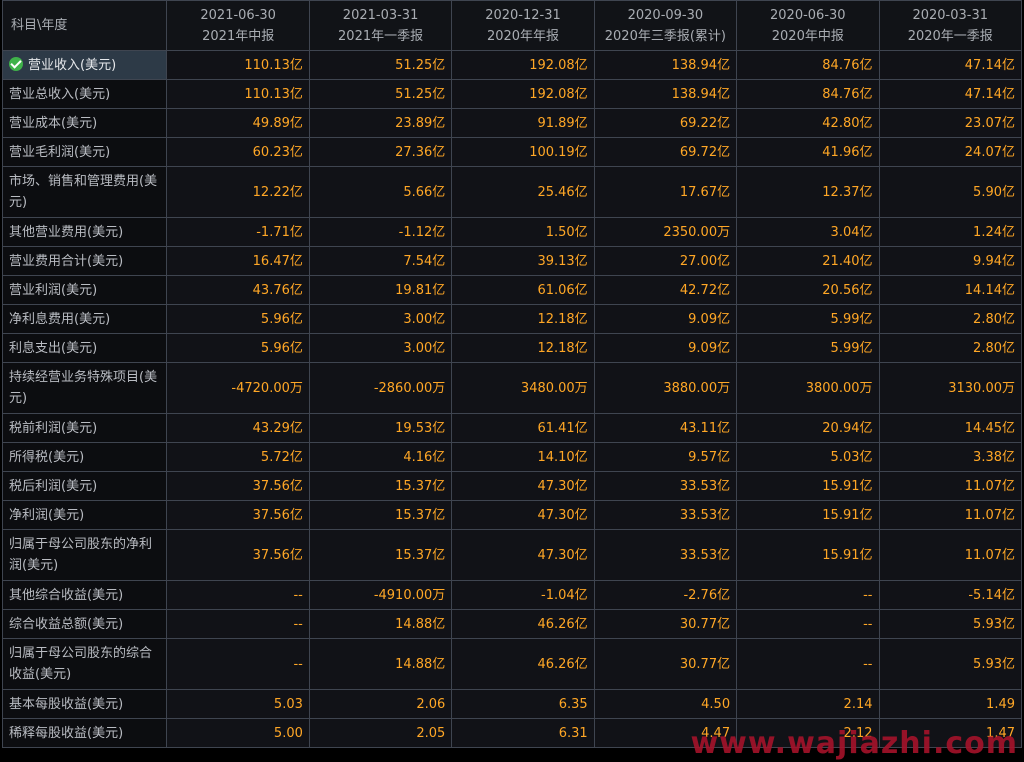  Describe the element at coordinates (84, 595) in the screenshot. I see `row-label-cell: 其他综合收益(美元)` at that location.